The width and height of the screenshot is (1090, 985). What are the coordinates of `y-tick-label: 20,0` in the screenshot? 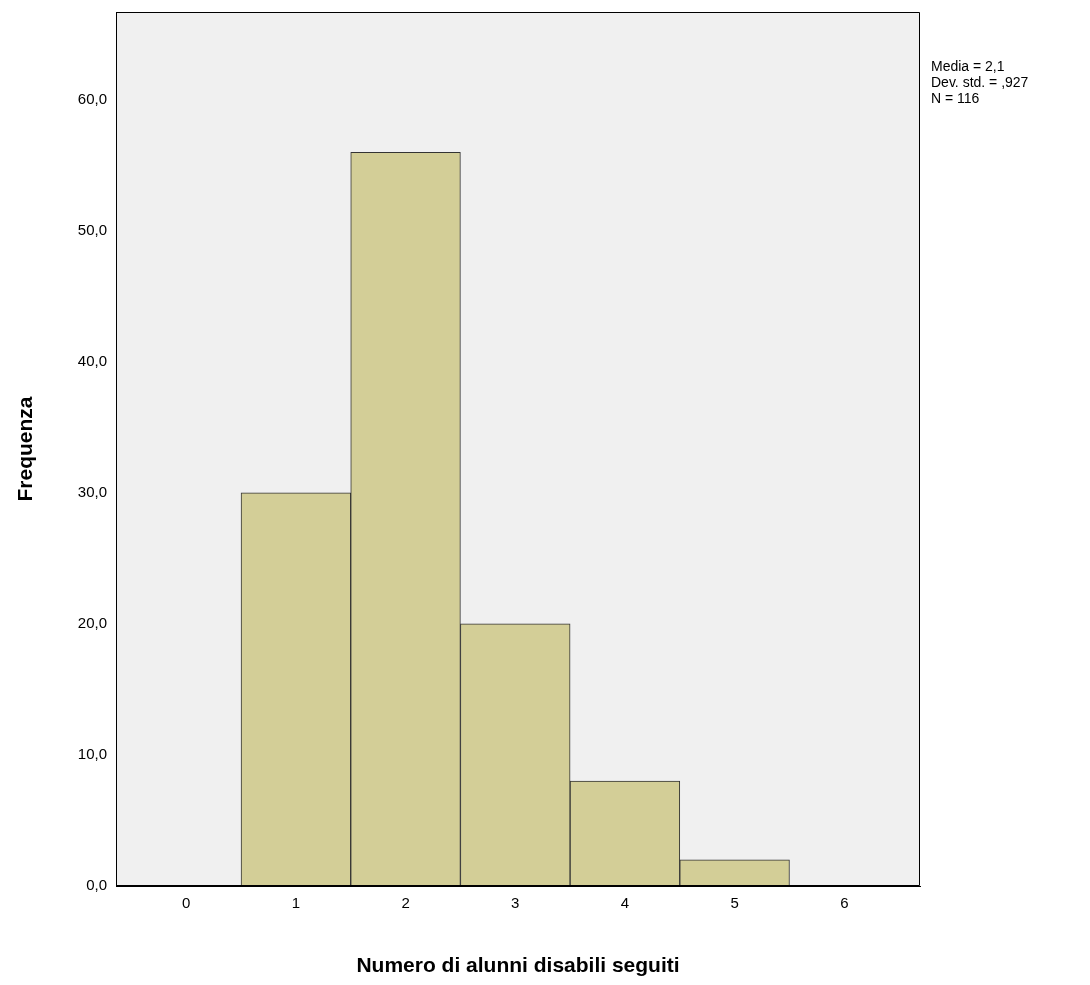 It's located at (92, 623).